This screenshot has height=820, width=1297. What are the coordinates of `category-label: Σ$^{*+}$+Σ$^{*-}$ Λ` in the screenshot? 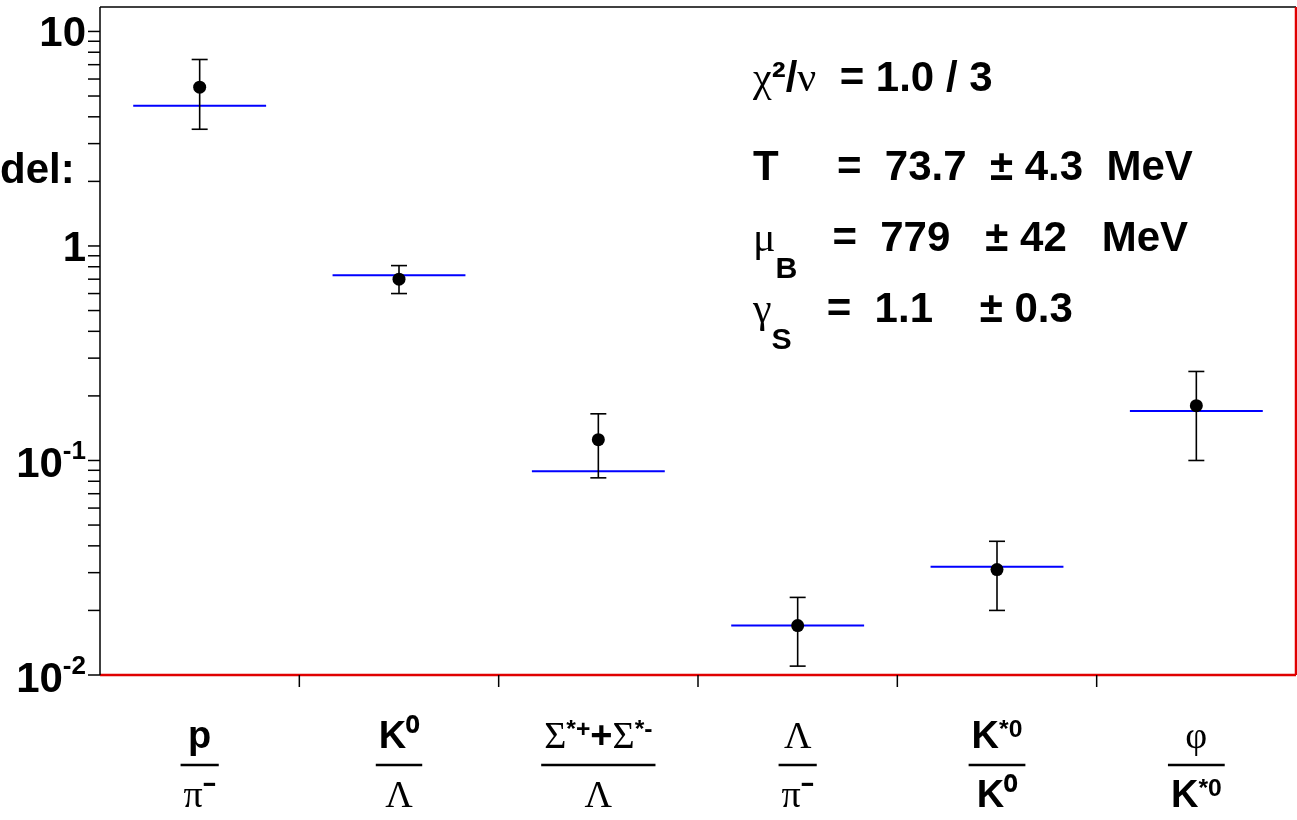 It's located at (598, 764).